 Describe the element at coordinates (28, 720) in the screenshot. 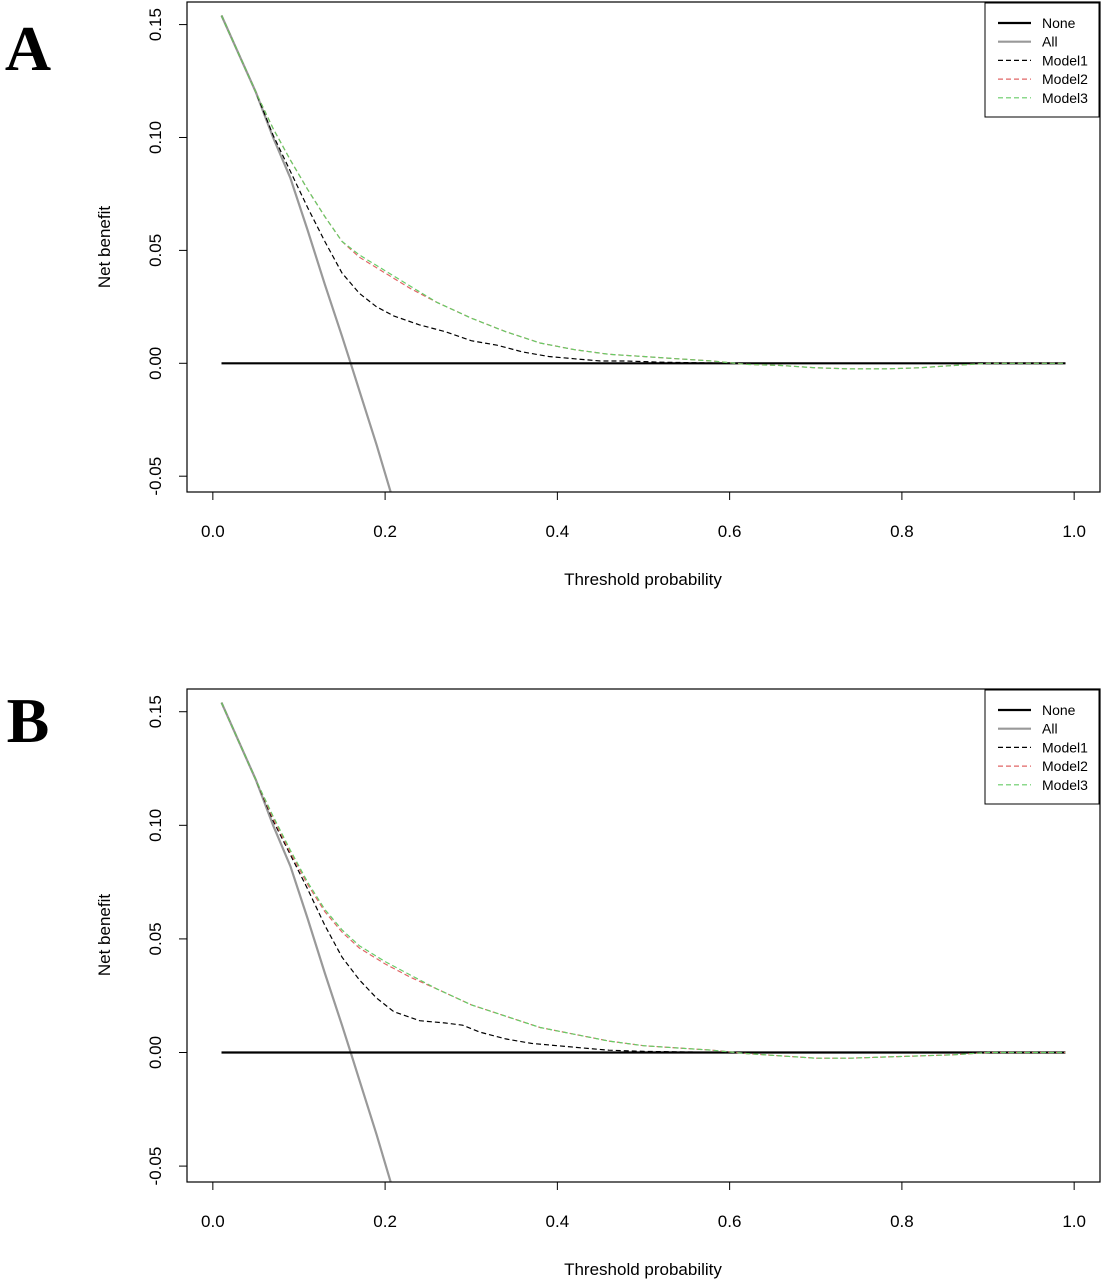

I see `panel-letter: B` at that location.